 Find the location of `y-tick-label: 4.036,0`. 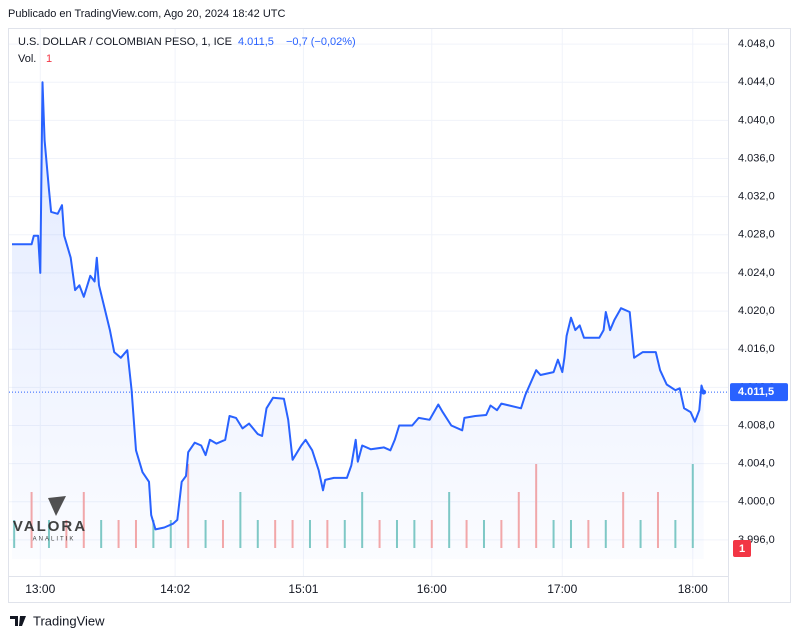

y-tick-label: 4.036,0 is located at coordinates (756, 158).